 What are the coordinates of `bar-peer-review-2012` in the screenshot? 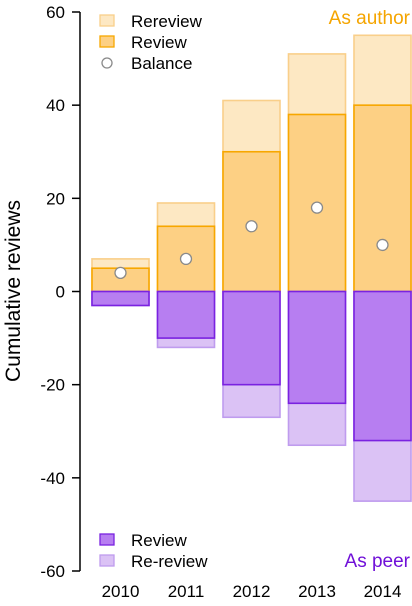 It's located at (251, 338).